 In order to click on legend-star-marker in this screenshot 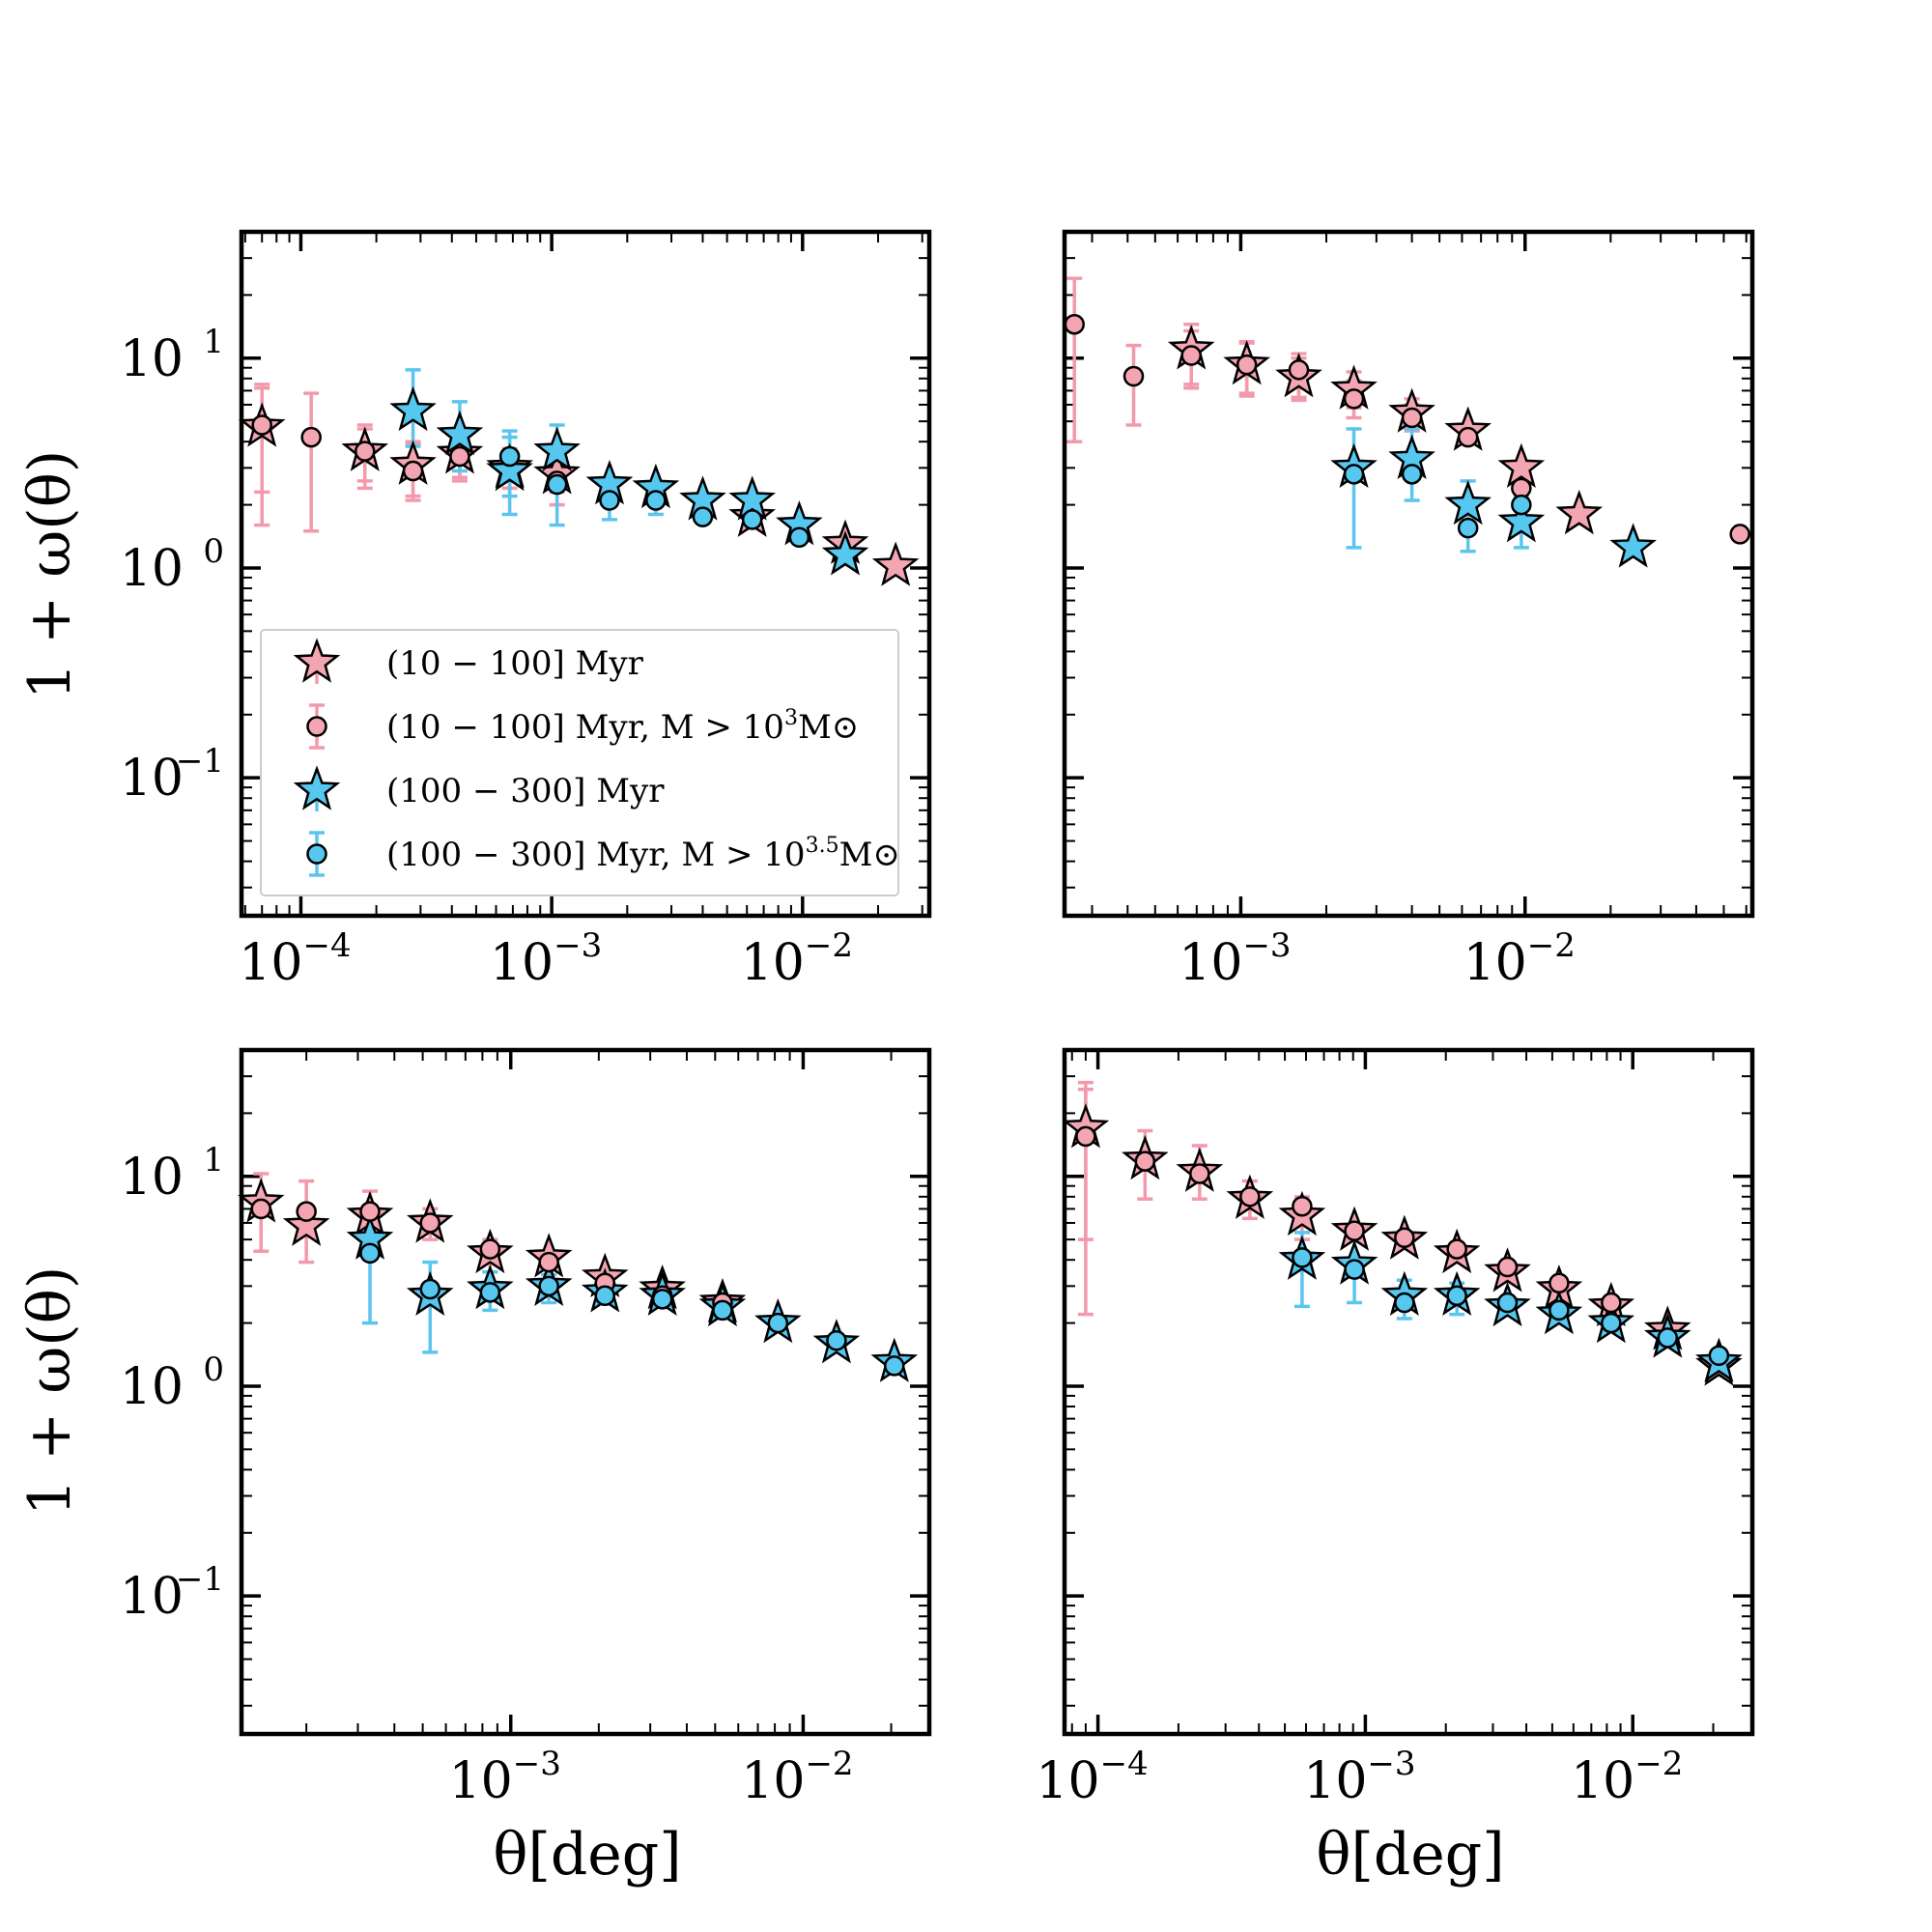, I will do `click(317, 787)`.